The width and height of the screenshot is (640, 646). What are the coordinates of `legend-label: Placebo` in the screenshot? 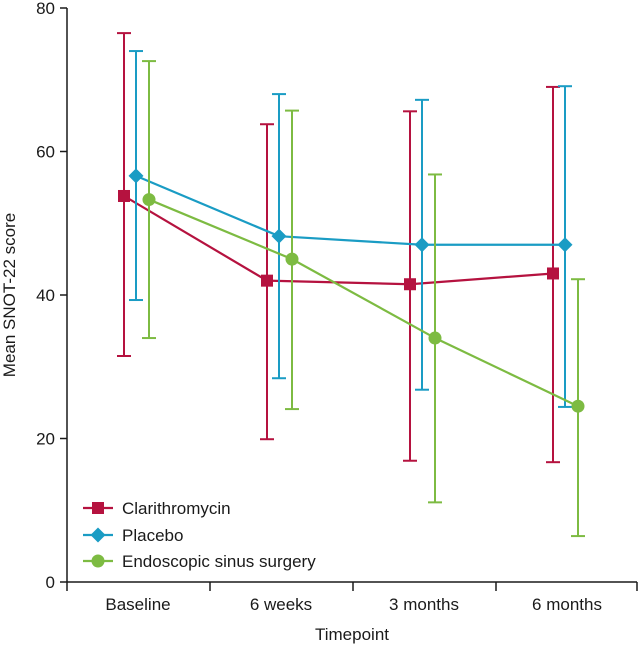 It's located at (152, 535).